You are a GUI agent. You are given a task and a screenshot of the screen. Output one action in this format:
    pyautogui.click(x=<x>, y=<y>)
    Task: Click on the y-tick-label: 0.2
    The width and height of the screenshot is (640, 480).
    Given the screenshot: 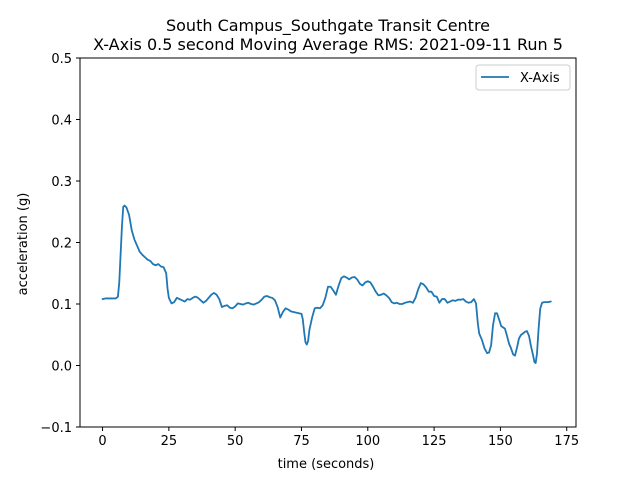 What is the action you would take?
    pyautogui.click(x=61, y=244)
    